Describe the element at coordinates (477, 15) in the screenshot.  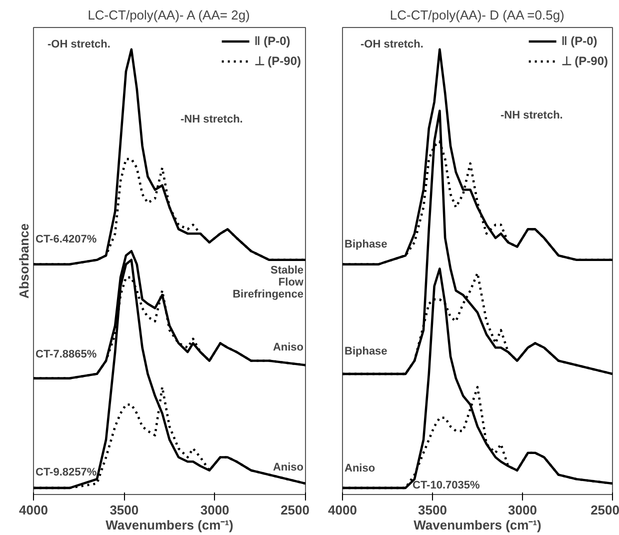
I see `chart-title: LC-CT/poly(AA)- D (AA =0.5g)` at that location.